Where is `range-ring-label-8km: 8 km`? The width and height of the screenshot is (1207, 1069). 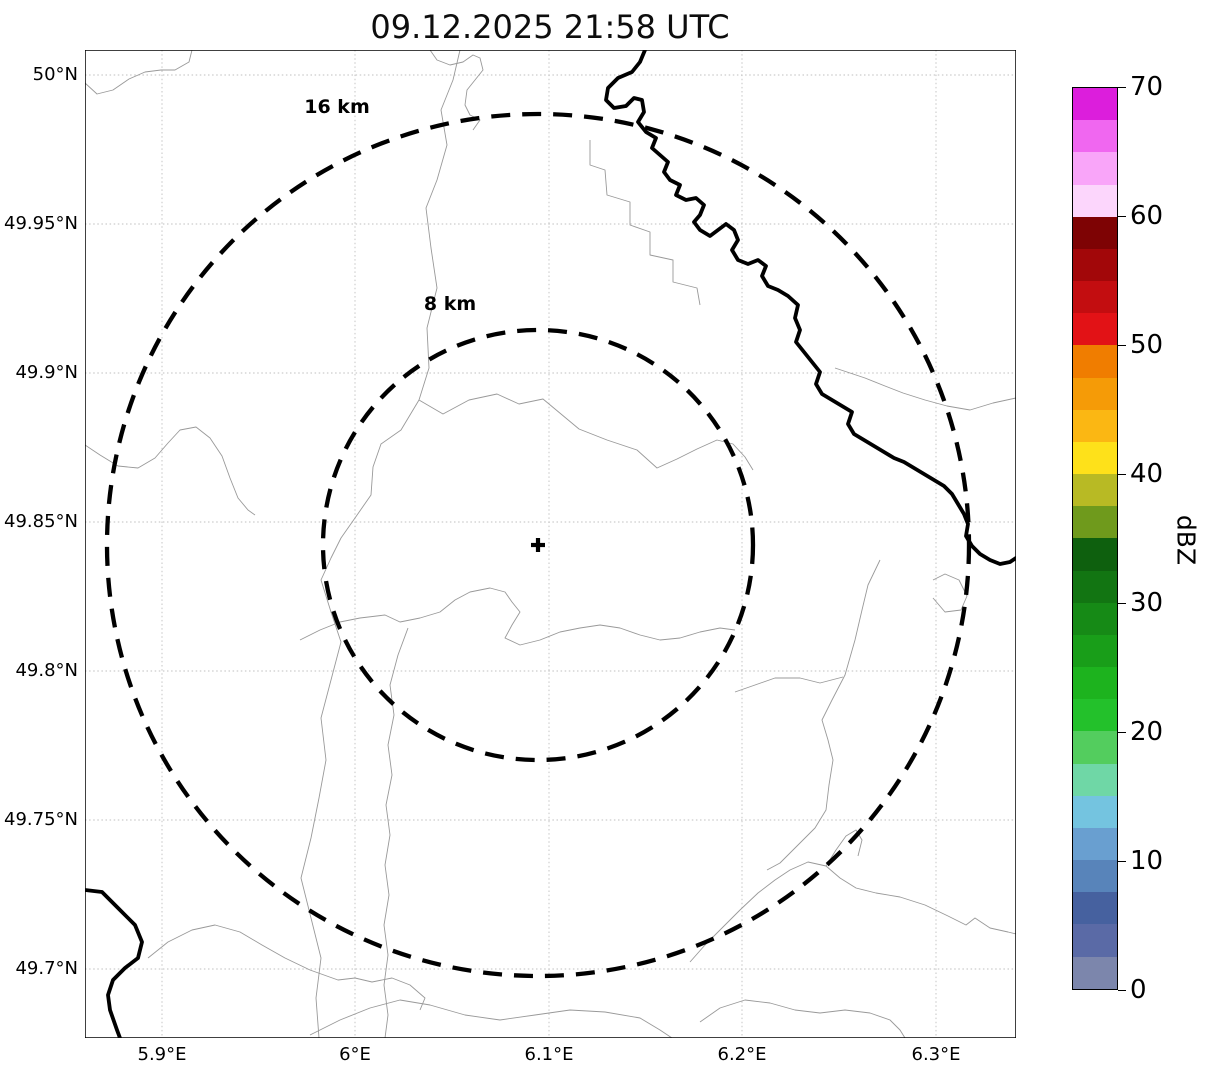 range-ring-label-8km: 8 km is located at coordinates (450, 304).